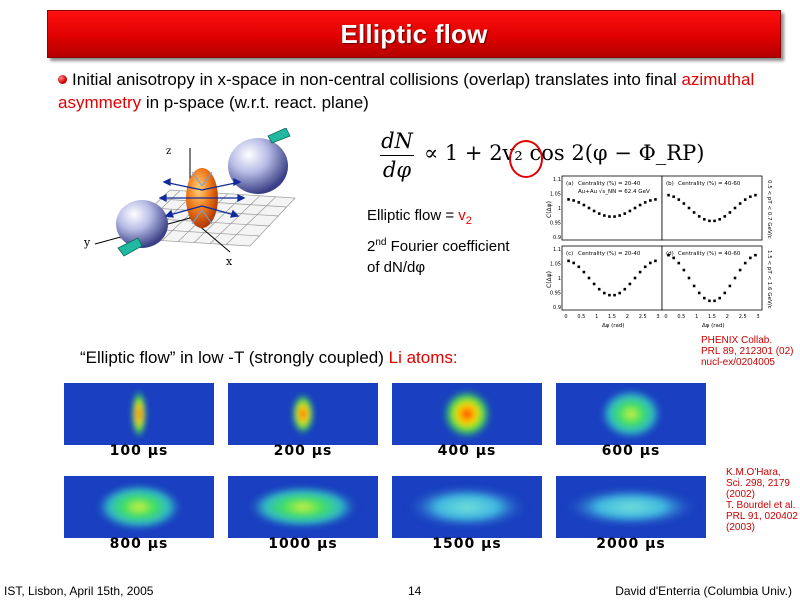 The width and height of the screenshot is (800, 600). I want to click on phenix-ytick: 1.05, so click(555, 265).